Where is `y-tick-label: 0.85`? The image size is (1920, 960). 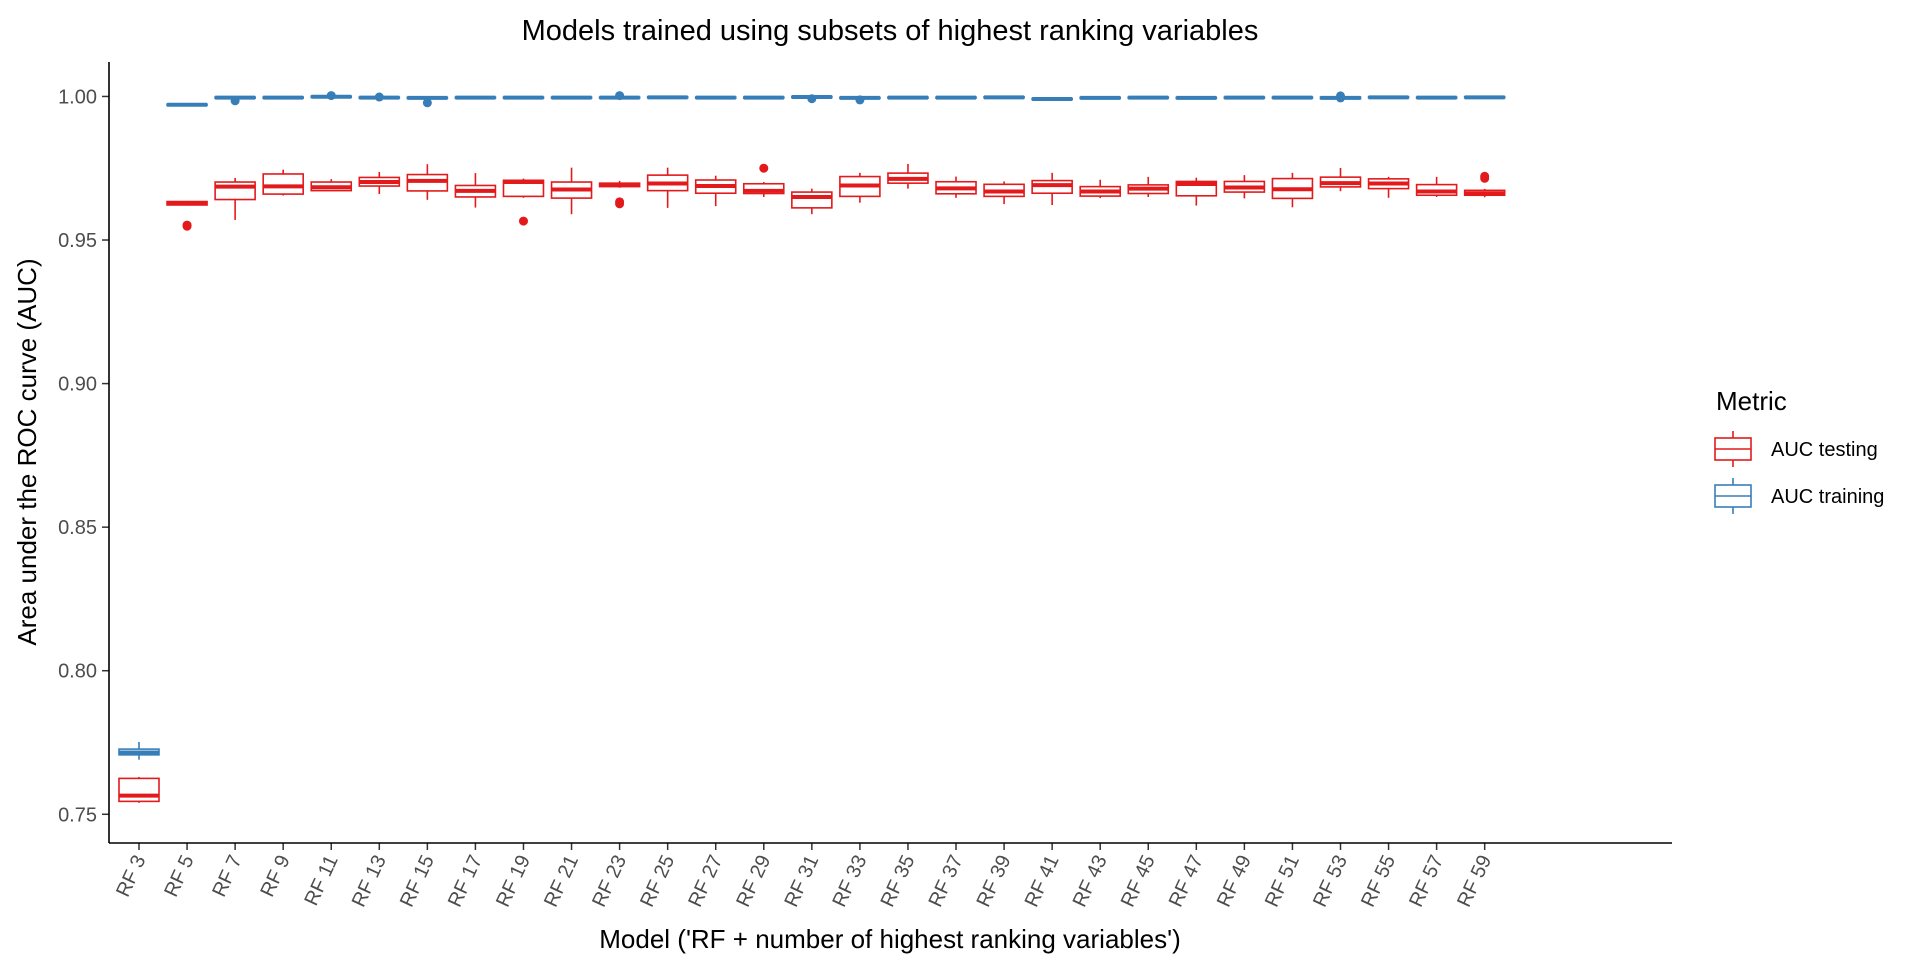 y-tick-label: 0.85 is located at coordinates (77, 528).